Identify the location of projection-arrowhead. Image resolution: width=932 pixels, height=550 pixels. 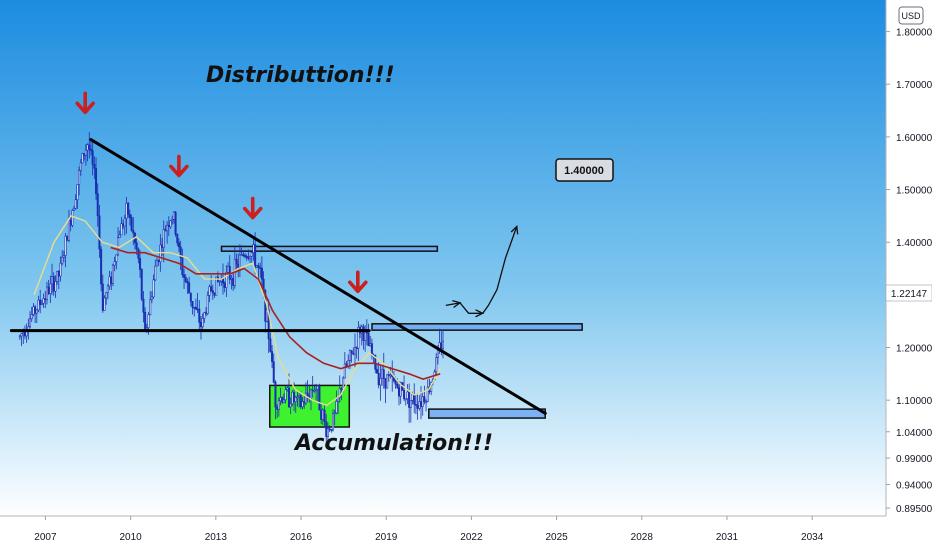
(457, 304).